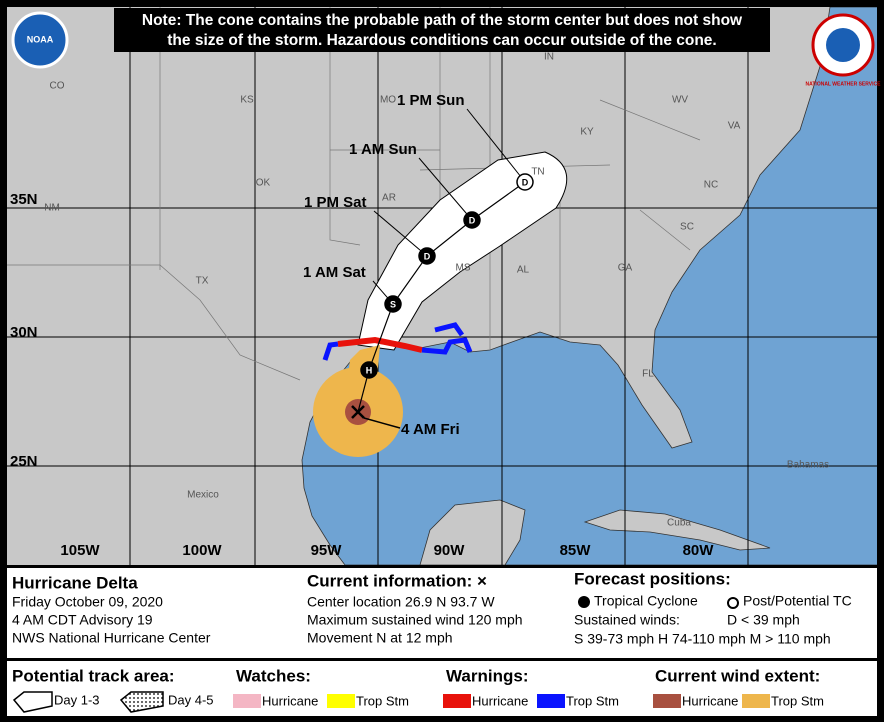 This screenshot has width=884, height=722. I want to click on current-title: Current information: ×, so click(397, 580).